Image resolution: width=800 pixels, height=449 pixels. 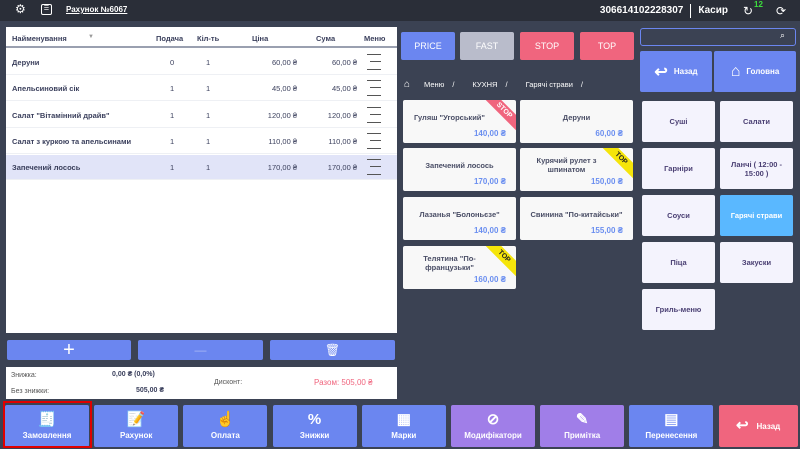 I want to click on action-back-arrow-button: ↩ Назад, so click(x=758, y=426).